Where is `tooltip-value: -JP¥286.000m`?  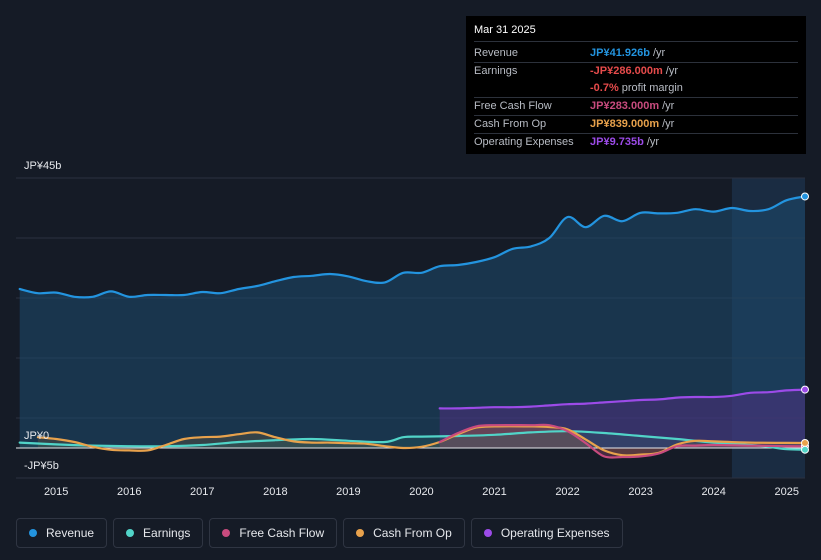
tooltip-value: -JP¥286.000m is located at coordinates (626, 71).